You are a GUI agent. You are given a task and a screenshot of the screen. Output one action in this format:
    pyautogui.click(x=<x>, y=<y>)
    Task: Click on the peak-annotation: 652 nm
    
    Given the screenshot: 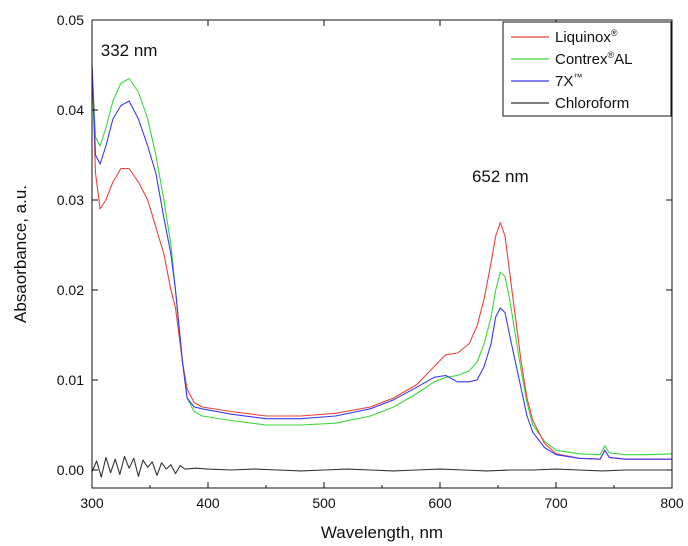 What is the action you would take?
    pyautogui.click(x=500, y=176)
    